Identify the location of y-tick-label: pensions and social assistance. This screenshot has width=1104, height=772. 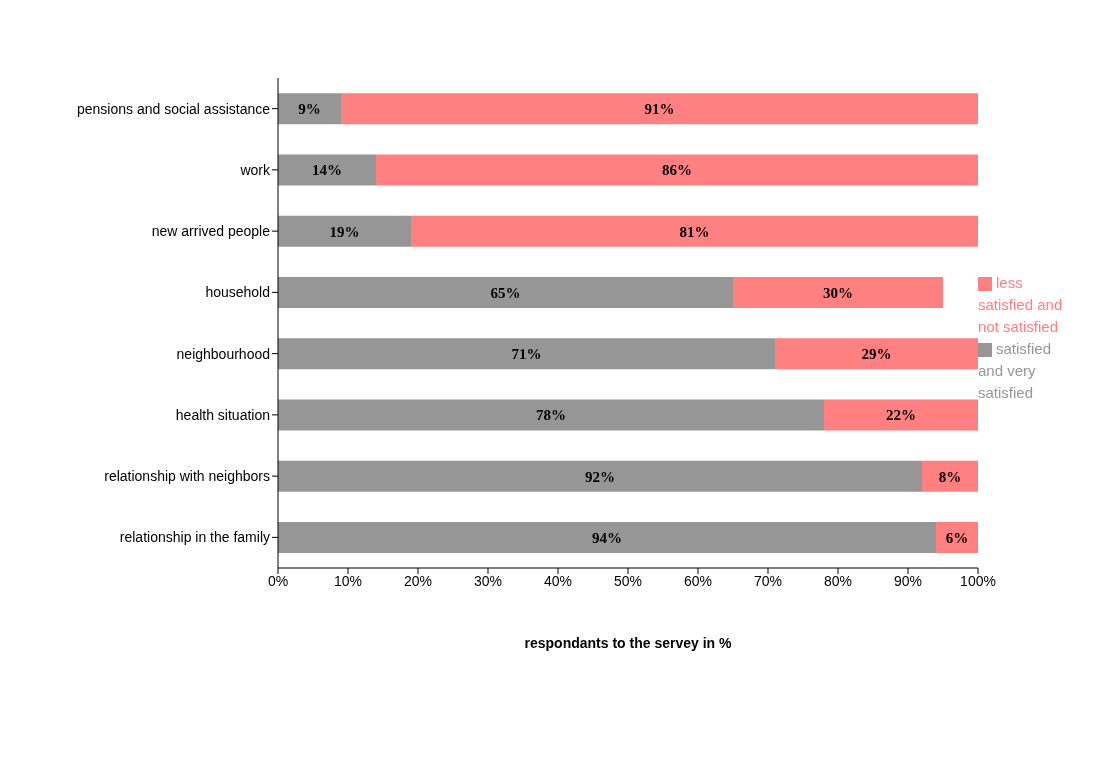
(173, 108).